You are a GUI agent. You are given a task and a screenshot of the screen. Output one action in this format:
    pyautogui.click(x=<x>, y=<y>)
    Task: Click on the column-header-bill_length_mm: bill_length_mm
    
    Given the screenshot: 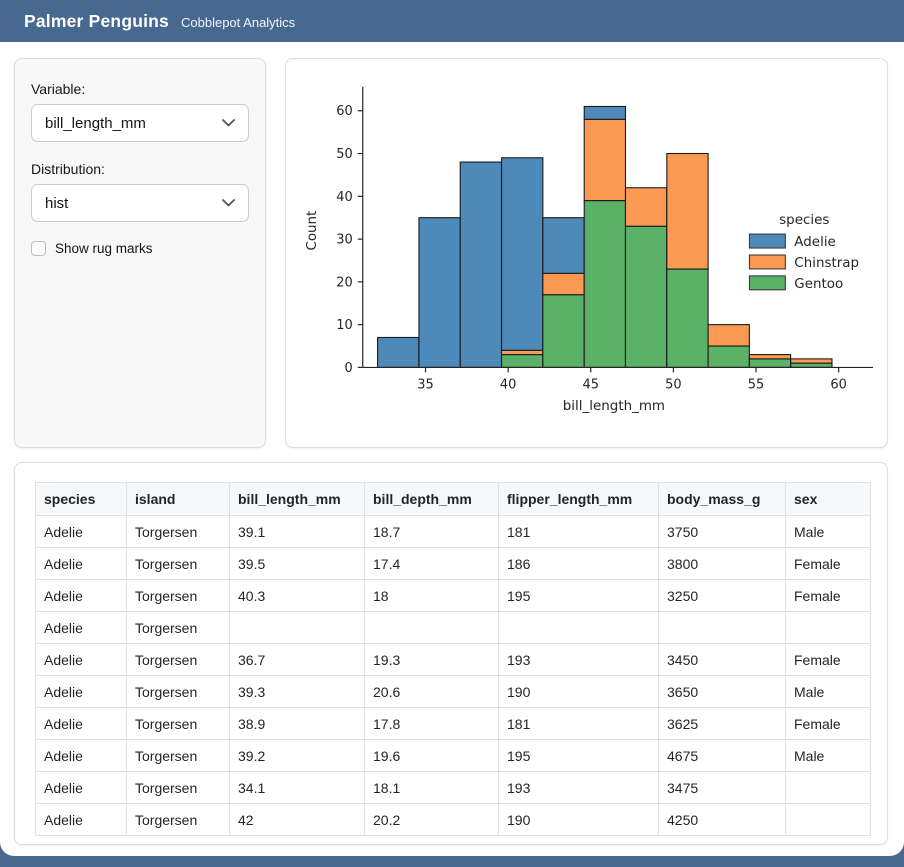 What is the action you would take?
    pyautogui.click(x=297, y=499)
    